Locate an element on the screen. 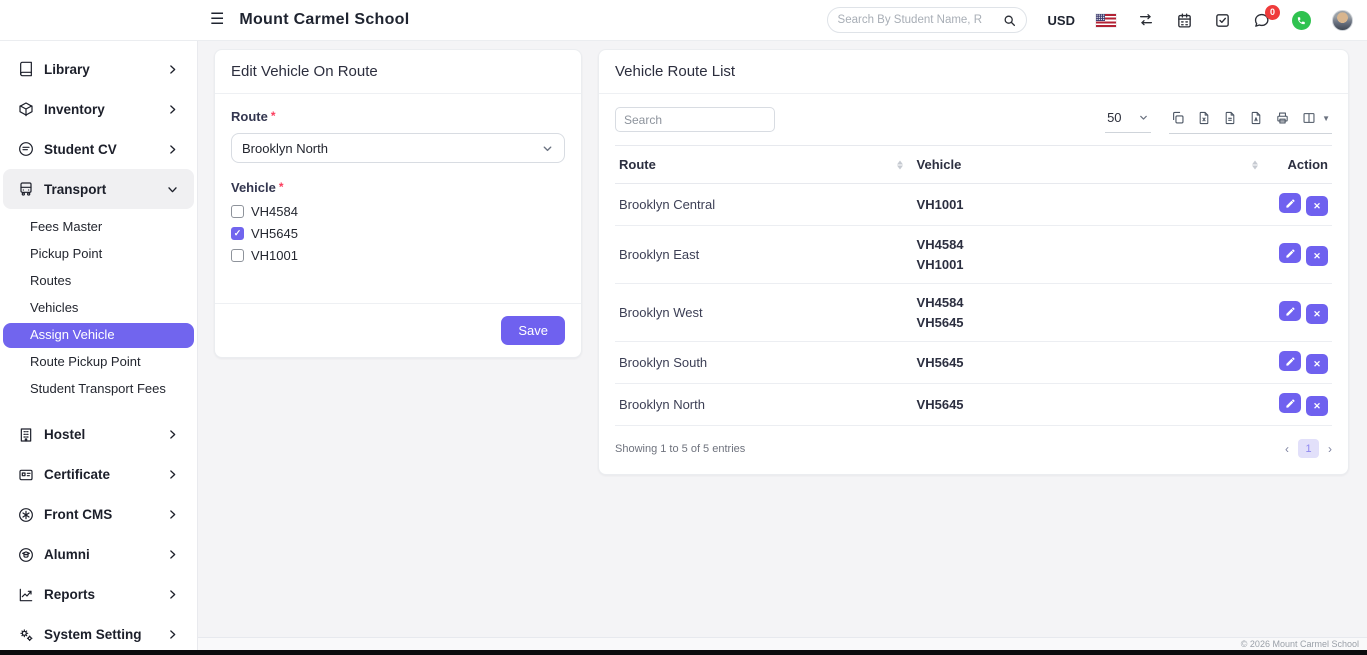 The height and width of the screenshot is (655, 1367). vehicle-option-vh5645: ✓ VH5645 is located at coordinates (398, 233).